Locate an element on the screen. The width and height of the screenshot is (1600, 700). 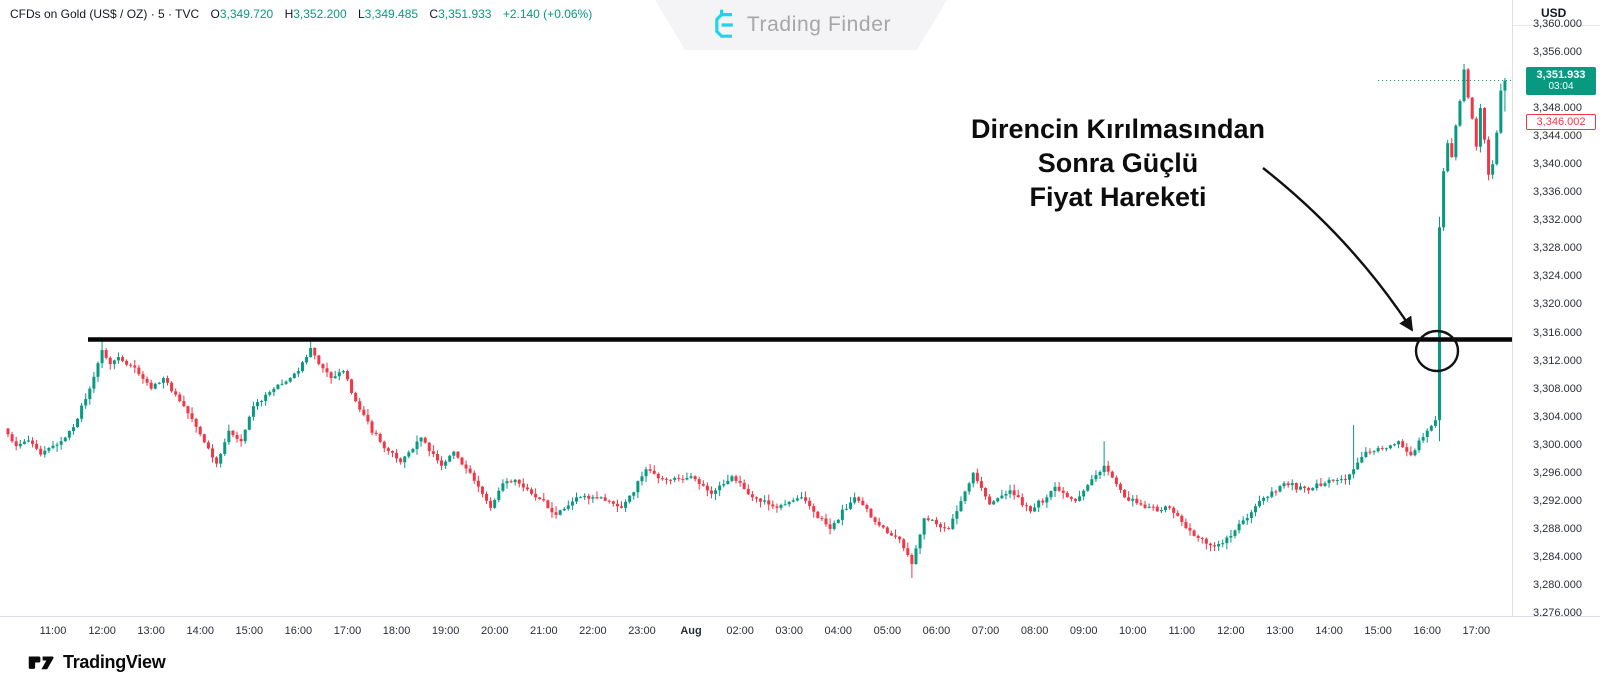
time-tick: 03:00 is located at coordinates (789, 631).